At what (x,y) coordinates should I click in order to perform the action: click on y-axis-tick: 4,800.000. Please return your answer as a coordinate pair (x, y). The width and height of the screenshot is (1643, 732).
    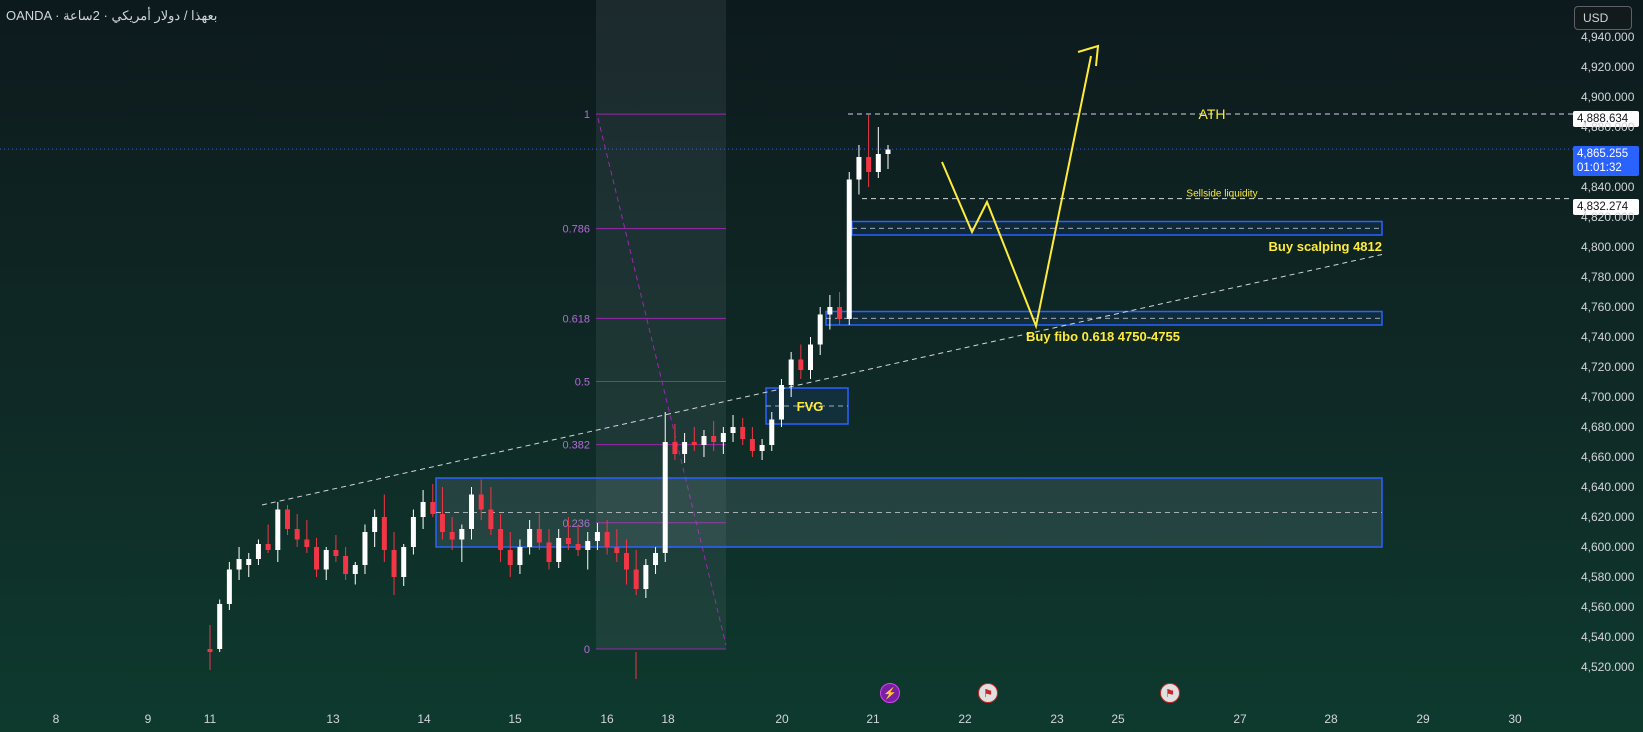
    Looking at the image, I should click on (1608, 247).